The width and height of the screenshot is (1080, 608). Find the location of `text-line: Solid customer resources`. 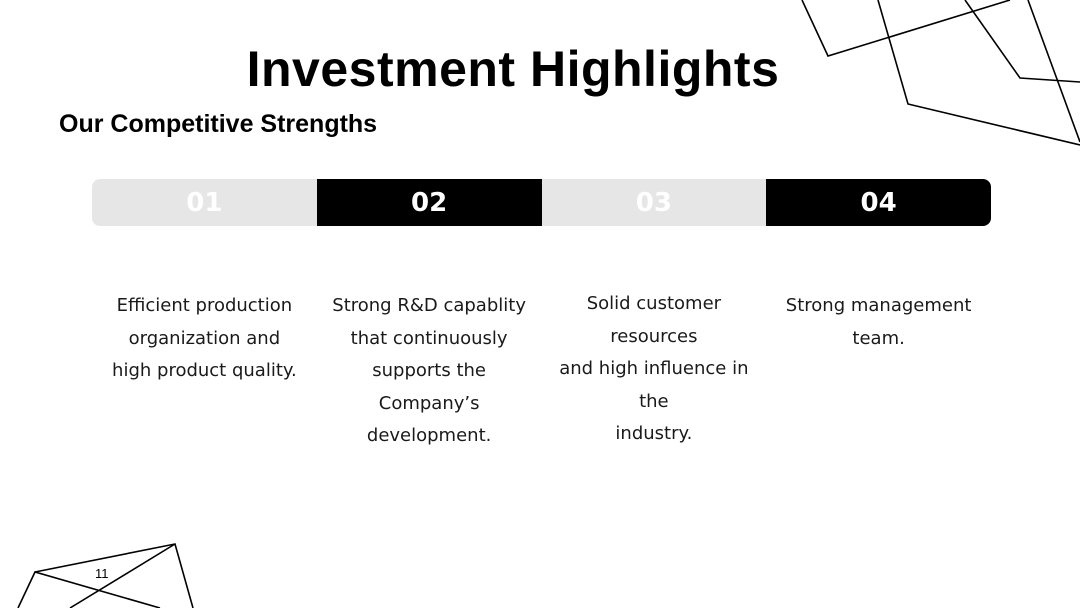

text-line: Solid customer resources is located at coordinates (654, 320).